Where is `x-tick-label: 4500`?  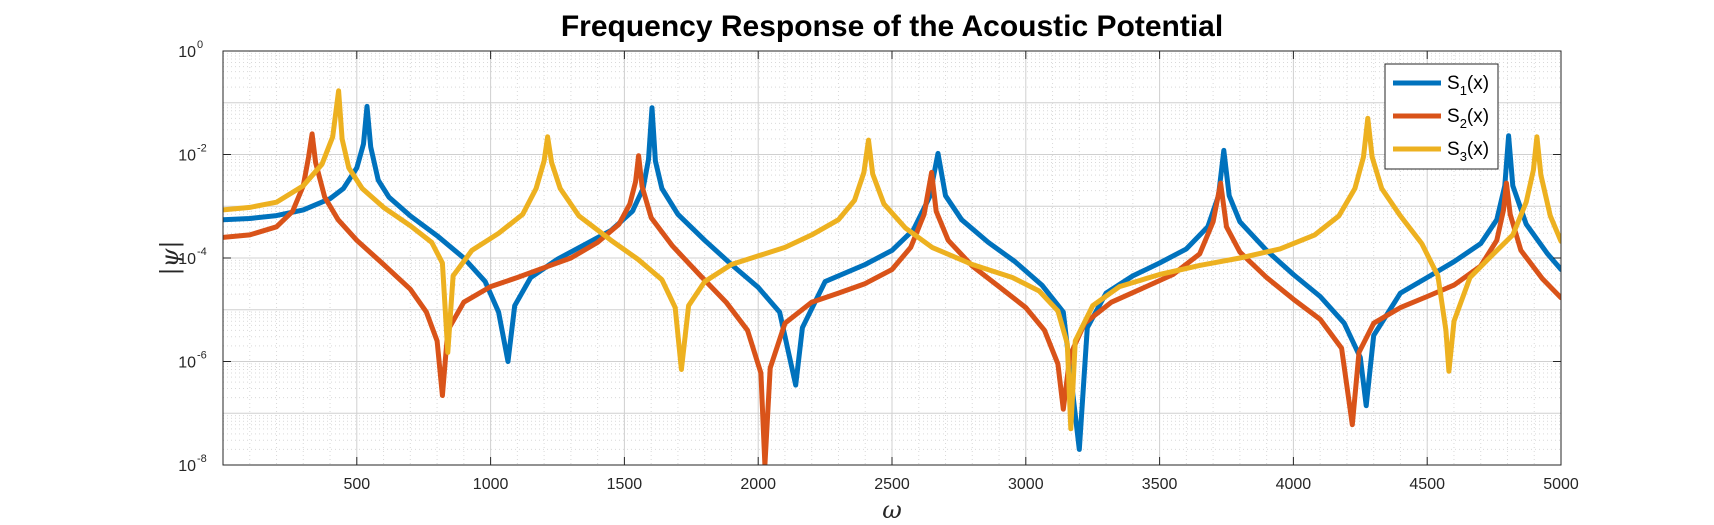
x-tick-label: 4500 is located at coordinates (1427, 484).